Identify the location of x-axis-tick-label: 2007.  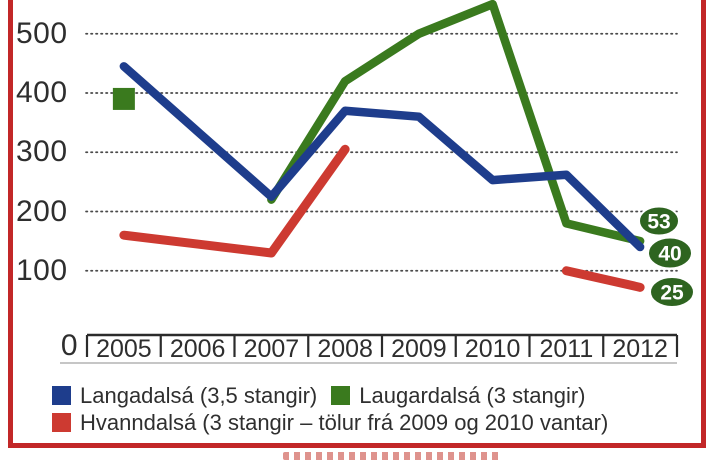
(271, 349).